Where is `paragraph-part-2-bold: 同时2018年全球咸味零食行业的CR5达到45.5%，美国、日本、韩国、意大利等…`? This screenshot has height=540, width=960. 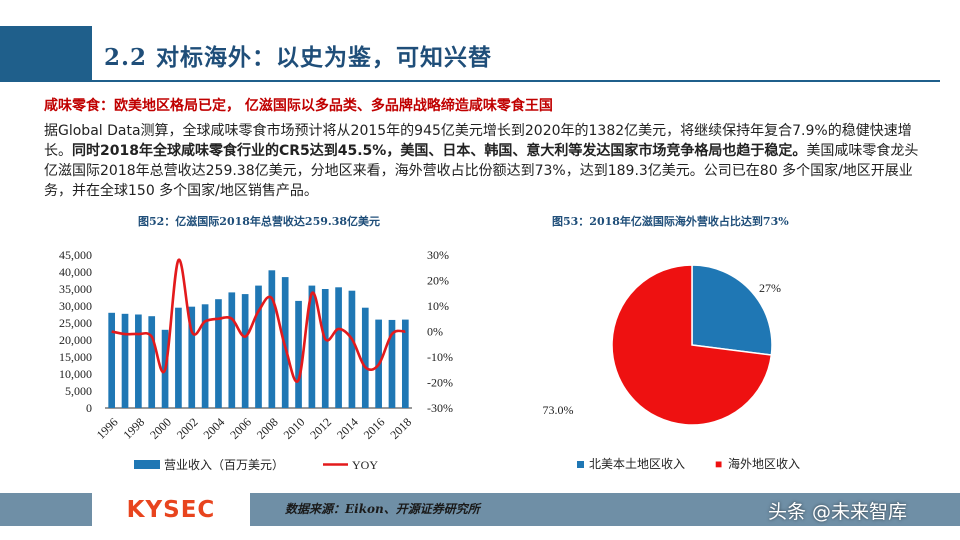 paragraph-part-2-bold: 同时2018年全球咸味零食行业的CR5达到45.5%，美国、日本、韩国、意大利等… is located at coordinates (439, 151).